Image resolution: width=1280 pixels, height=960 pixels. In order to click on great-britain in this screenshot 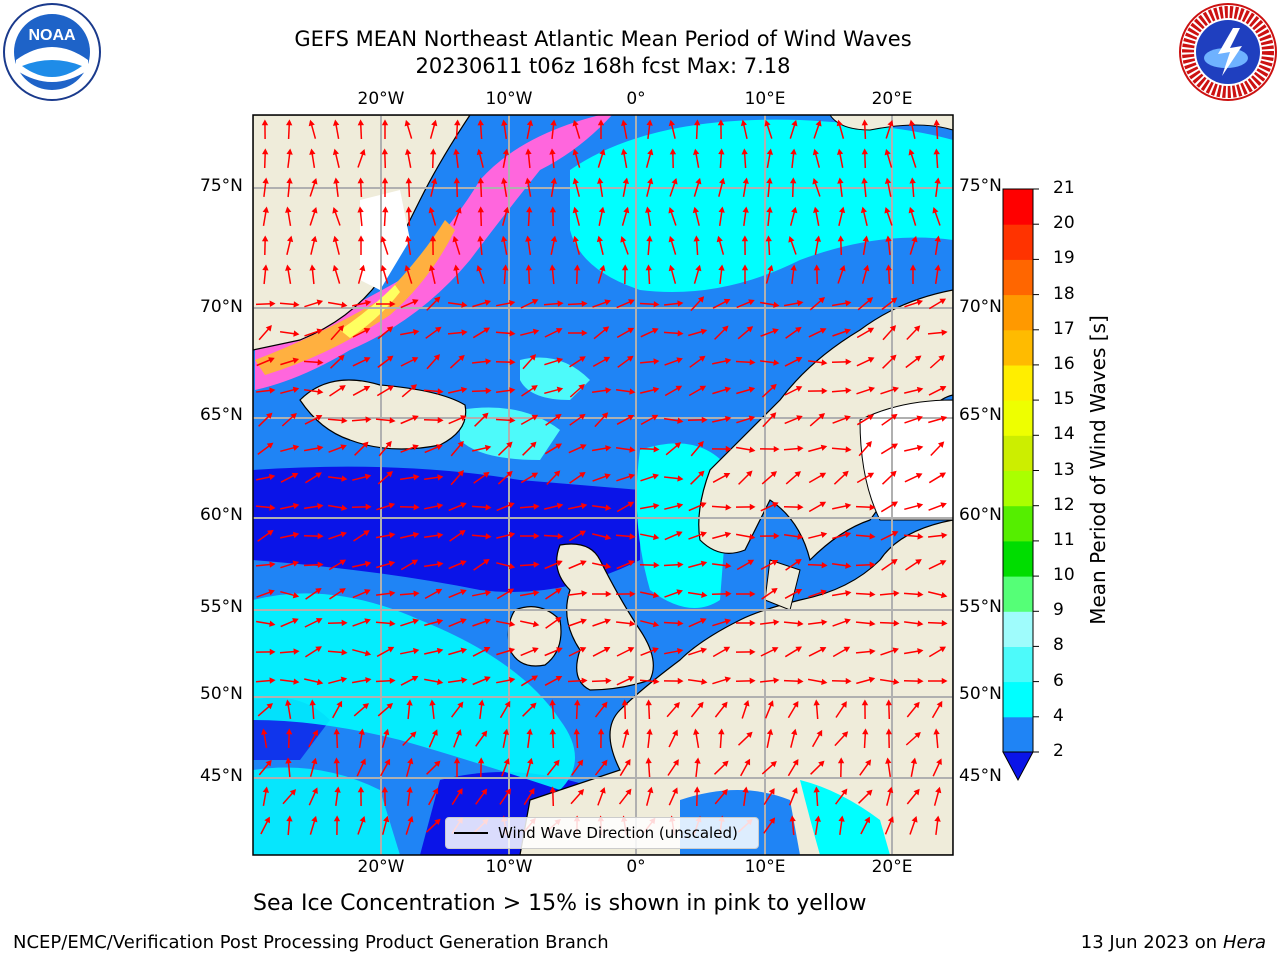, I will do `click(605, 617)`.